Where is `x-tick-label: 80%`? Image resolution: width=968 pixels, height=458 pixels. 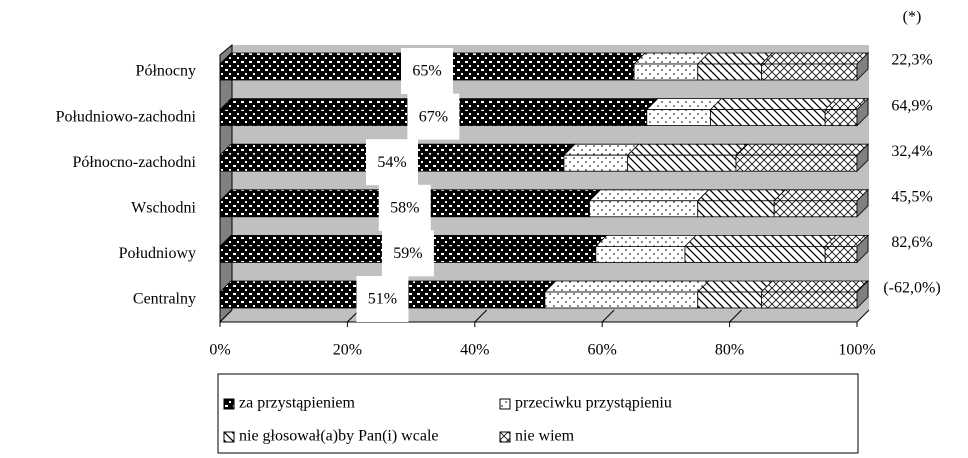
x-tick-label: 80% is located at coordinates (729, 350).